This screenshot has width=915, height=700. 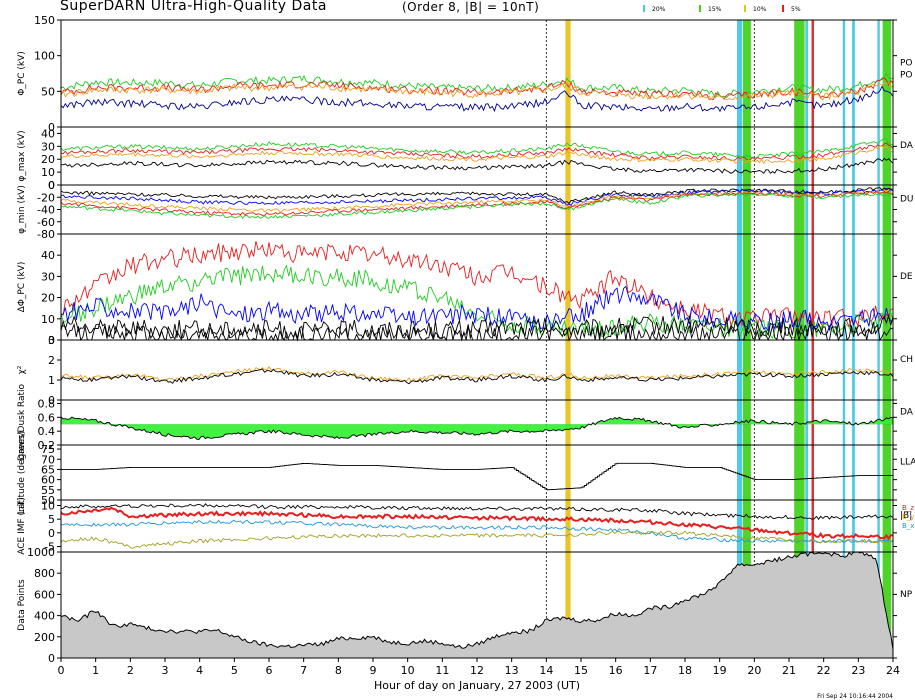 What do you see at coordinates (907, 463) in the screenshot?
I see `right-label-latitude: LLA` at bounding box center [907, 463].